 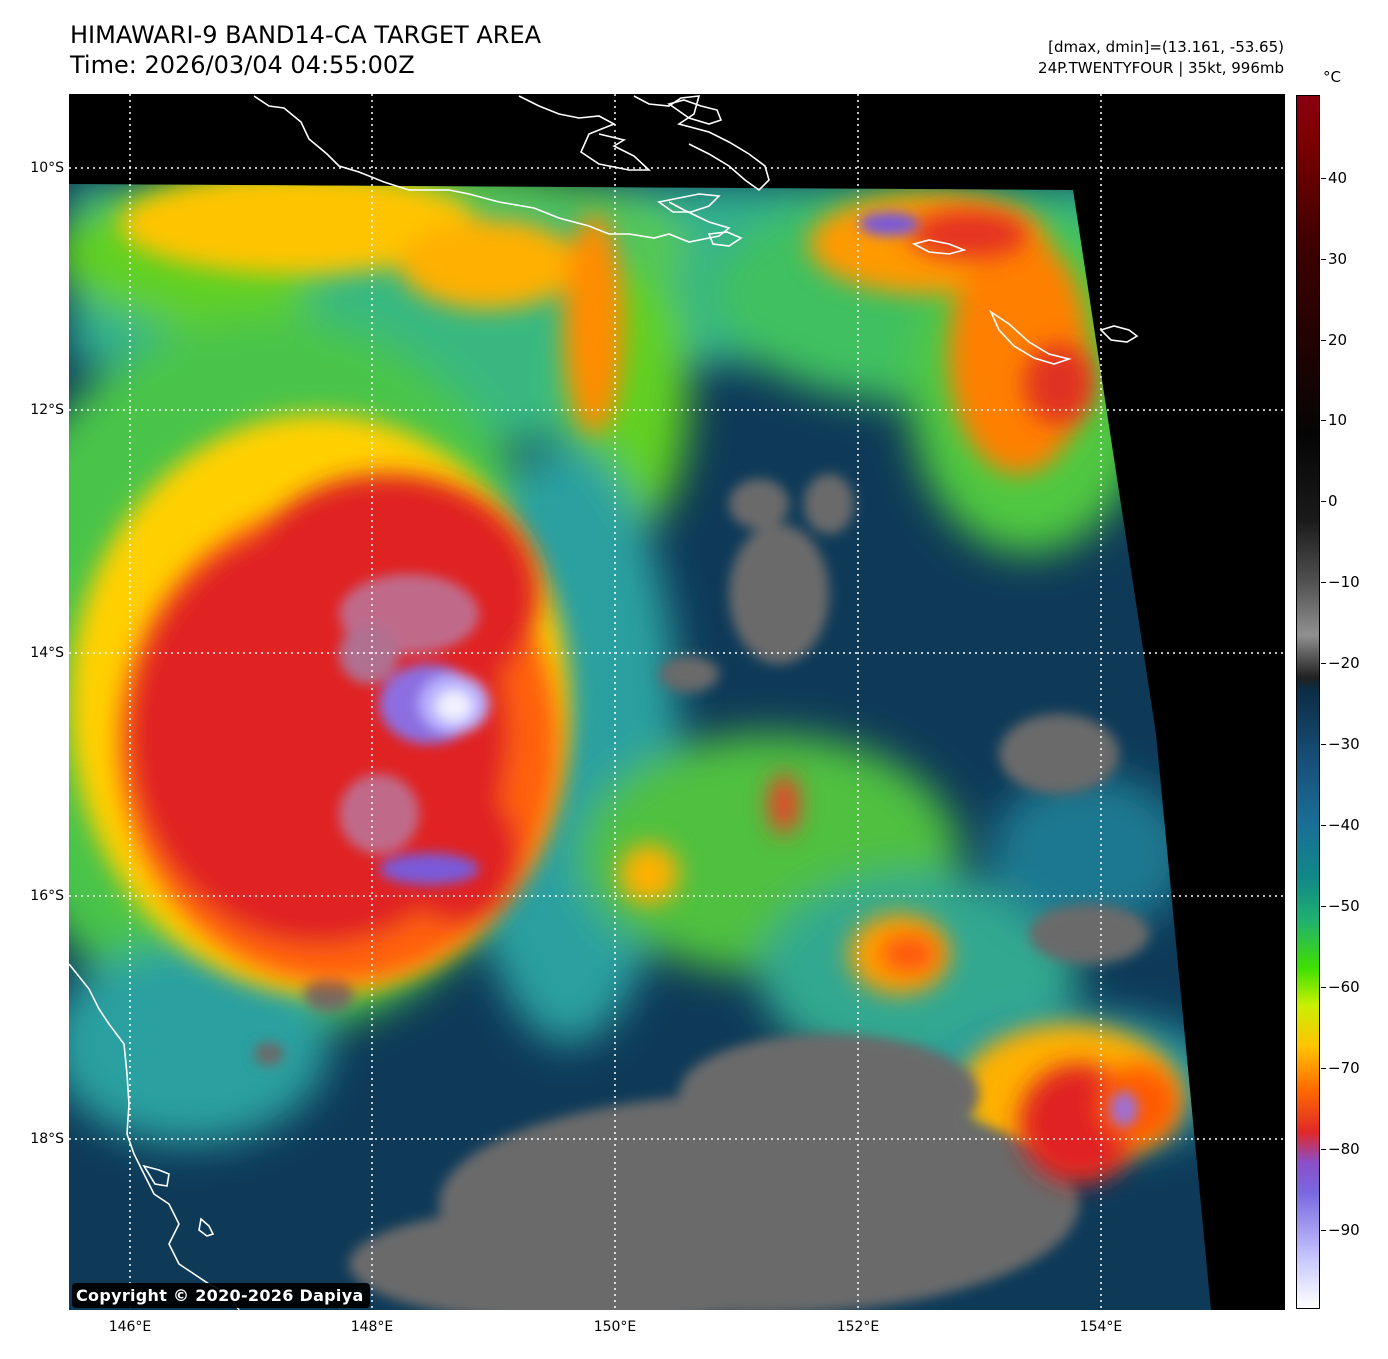 I want to click on lat-label: 10°S, so click(x=47, y=168).